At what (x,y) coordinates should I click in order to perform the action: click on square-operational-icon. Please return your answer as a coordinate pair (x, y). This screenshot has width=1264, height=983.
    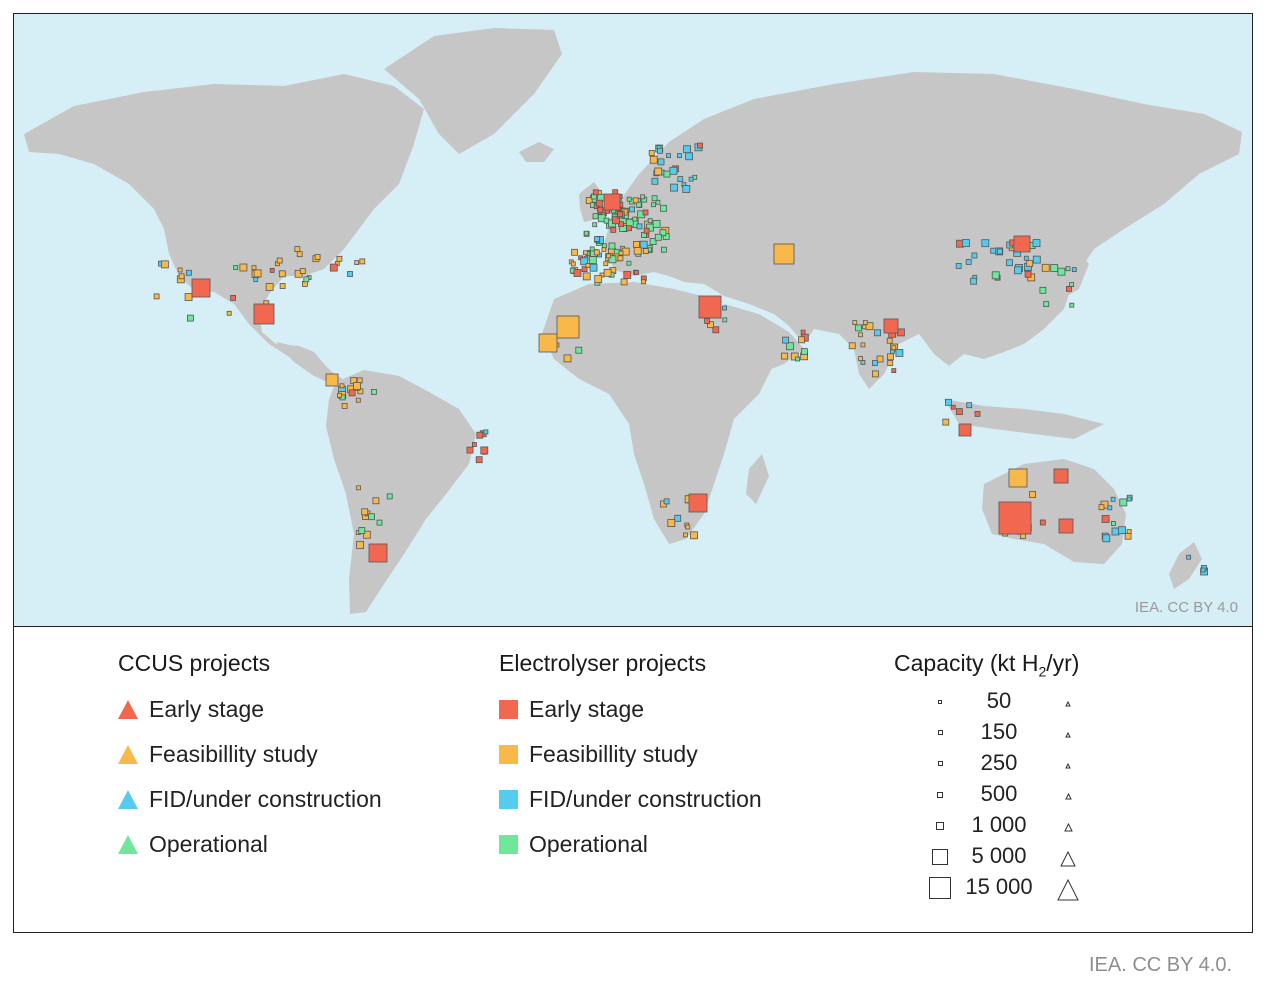
    Looking at the image, I should click on (508, 844).